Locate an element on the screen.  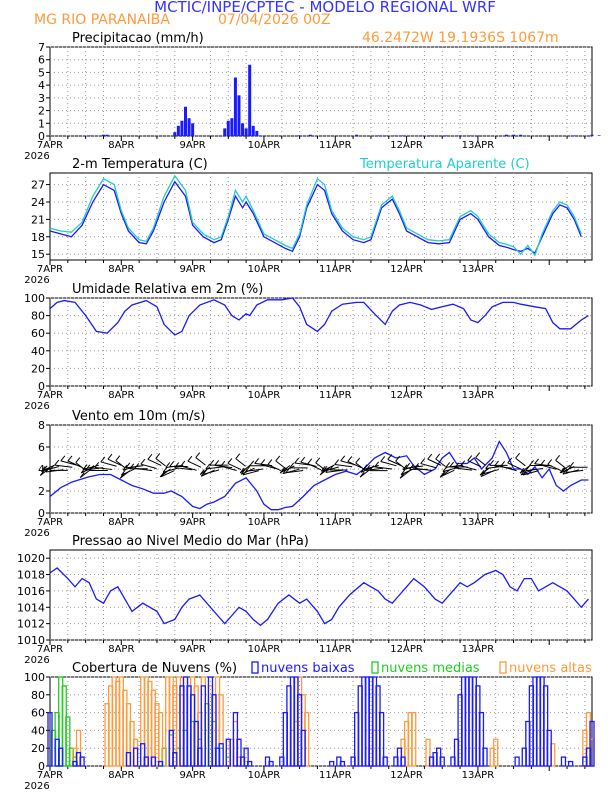
y-tick-label: 100 is located at coordinates (34, 298).